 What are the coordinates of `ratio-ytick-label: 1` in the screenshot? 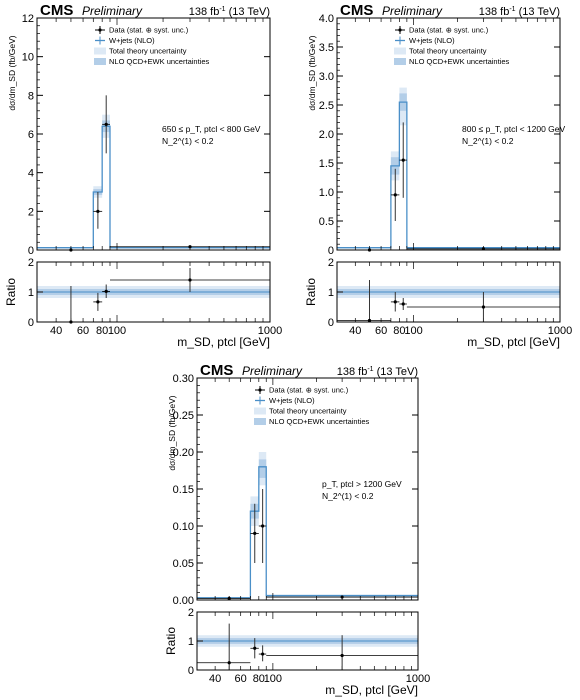 It's located at (31, 293).